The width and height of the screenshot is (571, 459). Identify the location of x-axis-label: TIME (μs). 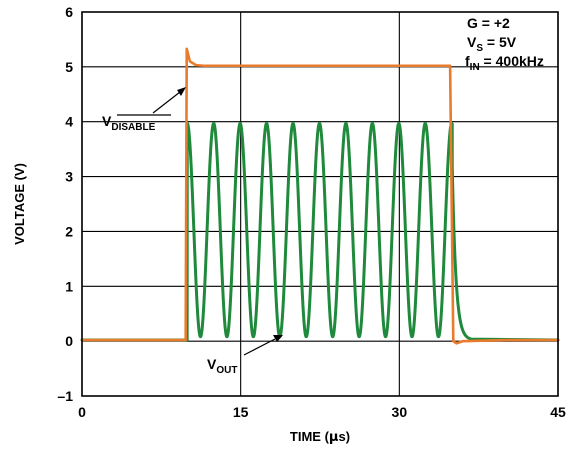
(320, 437).